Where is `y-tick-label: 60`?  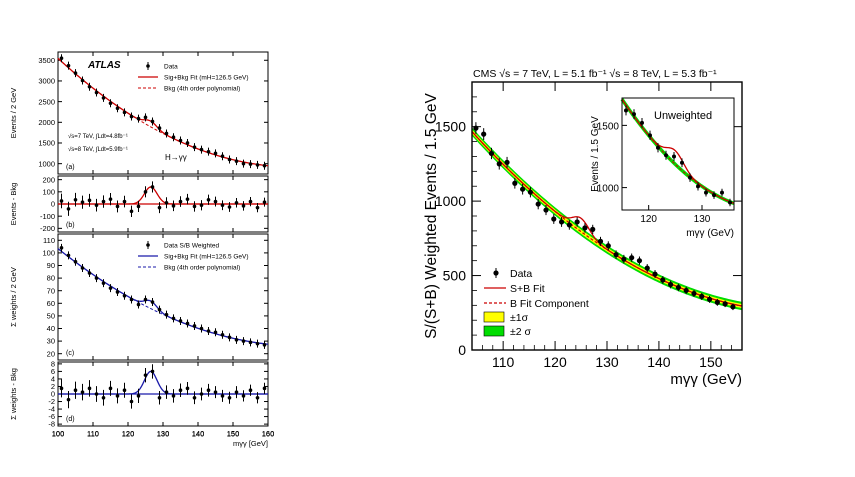 y-tick-label: 60 is located at coordinates (51, 303).